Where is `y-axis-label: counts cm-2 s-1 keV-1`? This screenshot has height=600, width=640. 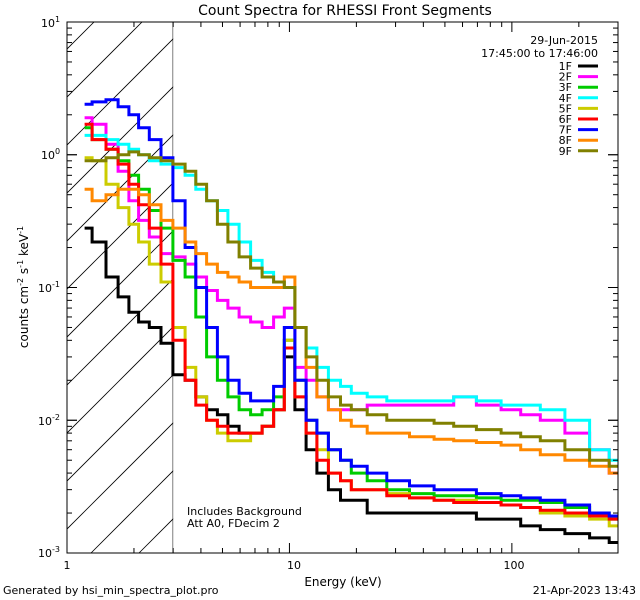 y-axis-label: counts cm-2 s-1 keV-1 is located at coordinates (23, 287).